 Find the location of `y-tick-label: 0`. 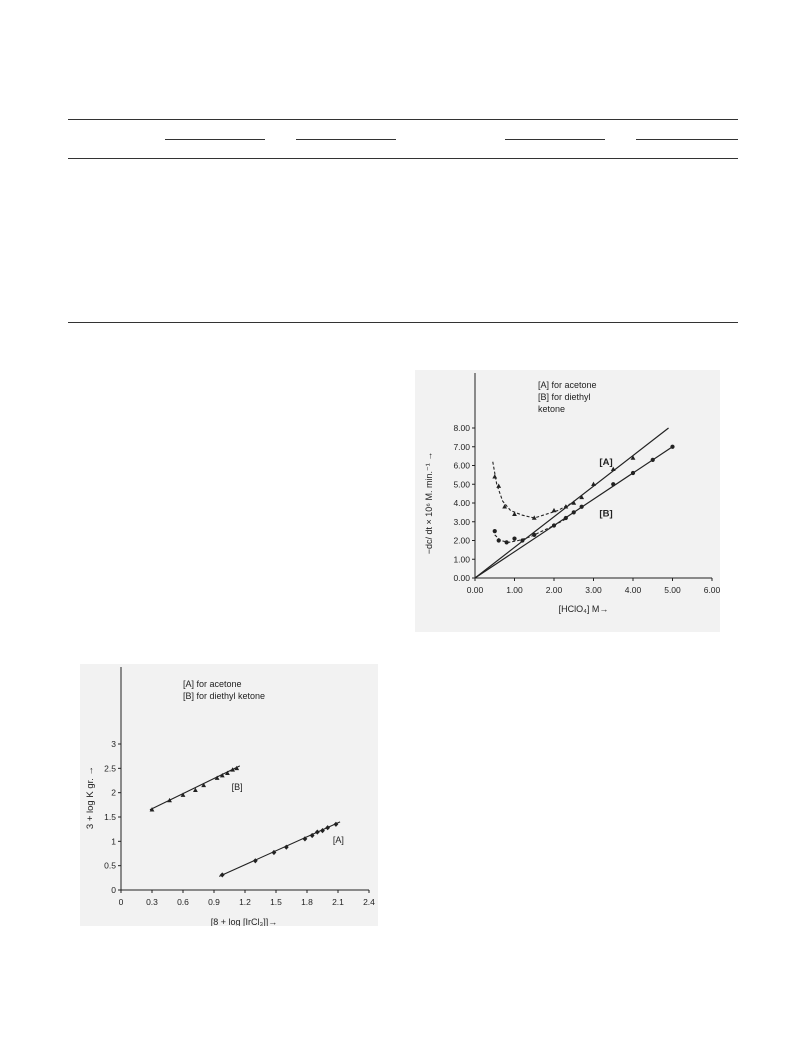

y-tick-label: 0 is located at coordinates (113, 890).